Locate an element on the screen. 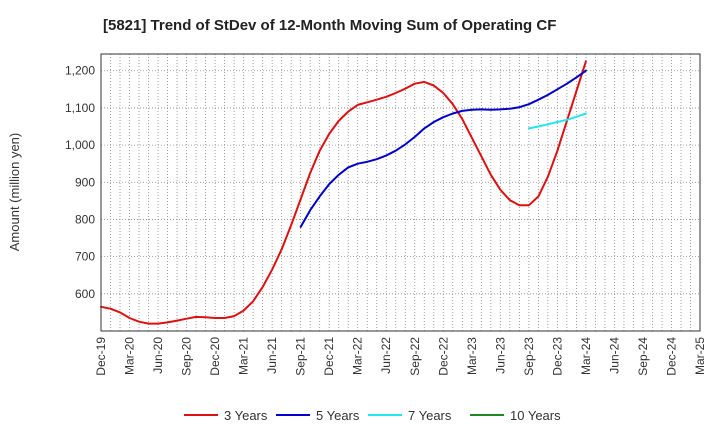 This screenshot has width=720, height=440. y-tick-labels: 600 700 800 900 1,000 1,100 1,200 is located at coordinates (80, 182).